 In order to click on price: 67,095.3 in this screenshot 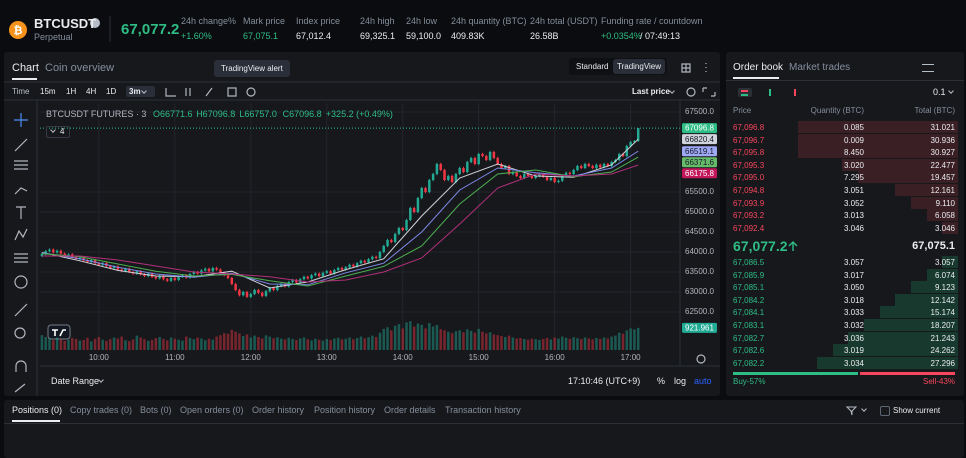, I will do `click(749, 165)`.